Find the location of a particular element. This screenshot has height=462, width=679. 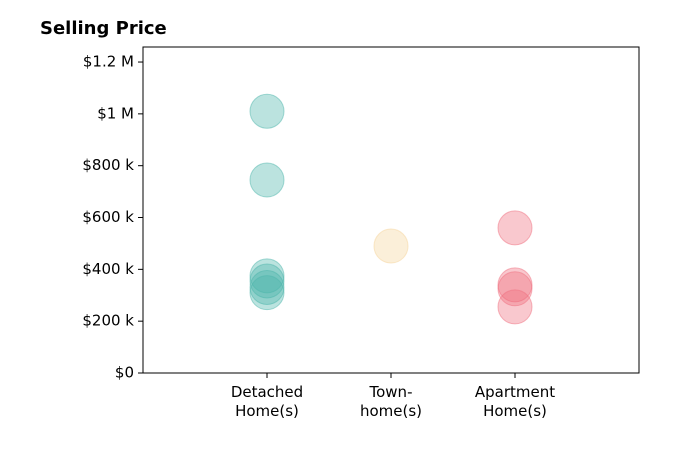

x-tick-label: Detached Home(s) is located at coordinates (267, 401).